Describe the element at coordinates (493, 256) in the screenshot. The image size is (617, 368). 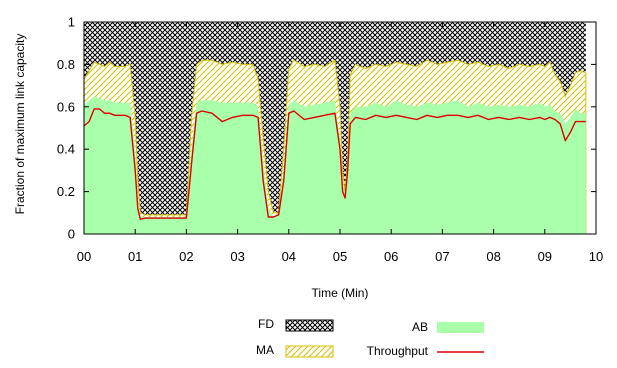
I see `x-tick-label: 08` at that location.